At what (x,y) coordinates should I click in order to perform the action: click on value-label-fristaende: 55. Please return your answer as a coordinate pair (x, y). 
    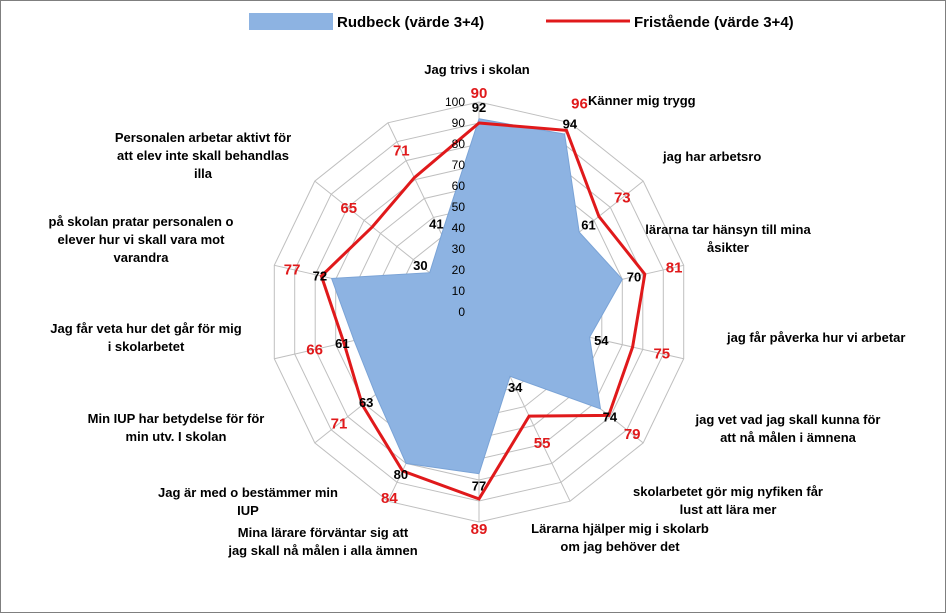
    Looking at the image, I should click on (542, 443).